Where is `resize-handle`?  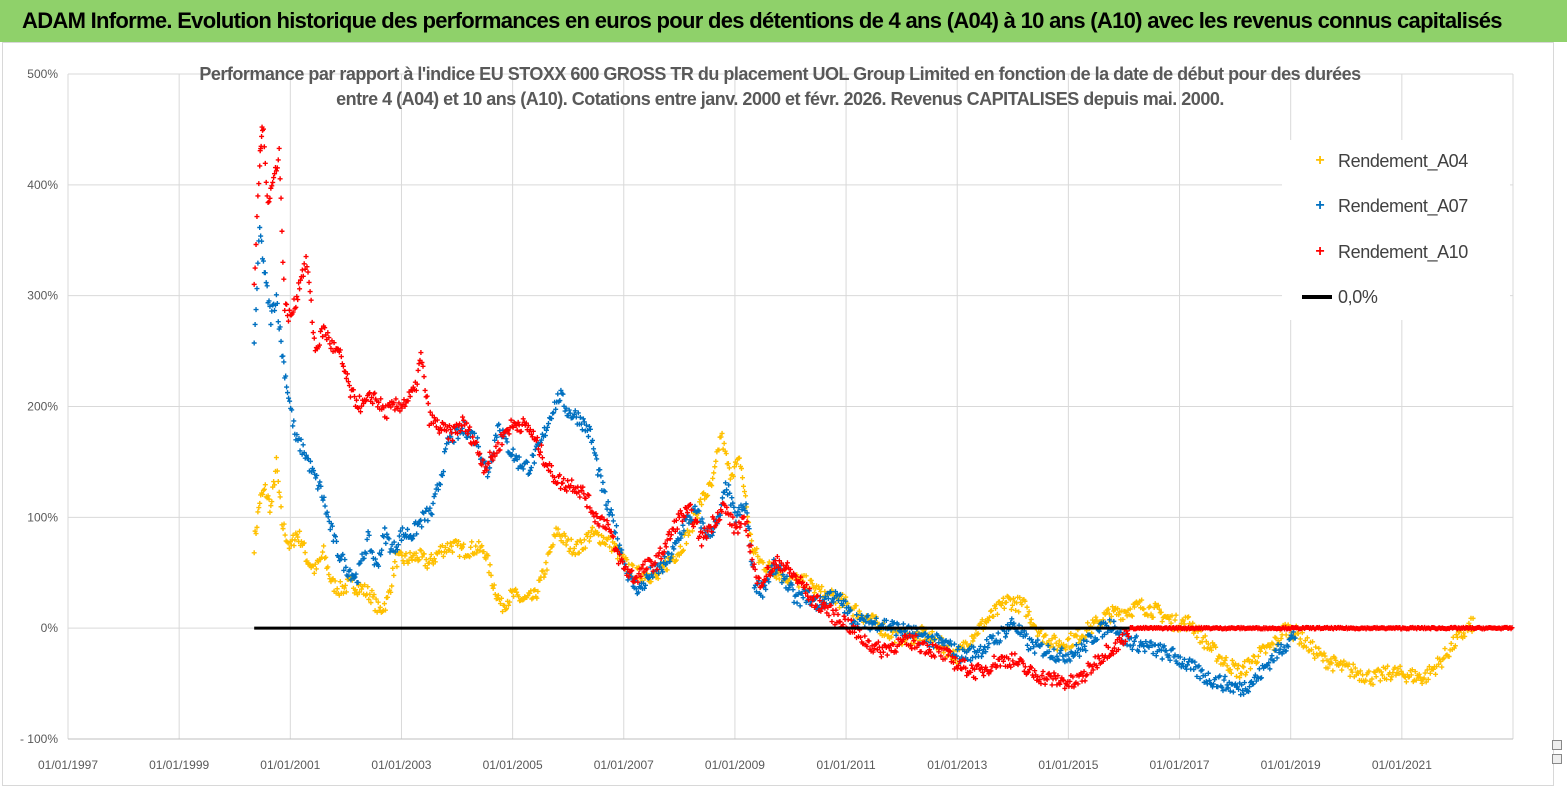
resize-handle is located at coordinates (1557, 760).